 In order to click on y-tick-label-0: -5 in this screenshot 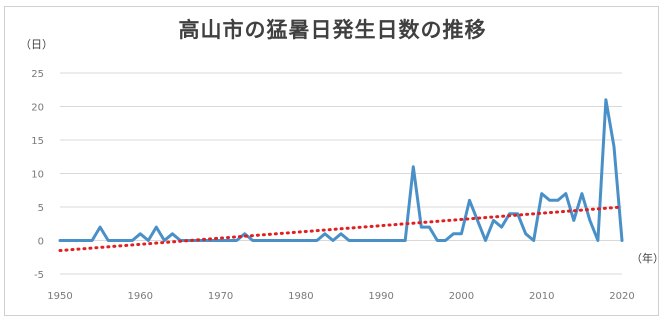, I will do `click(39, 275)`.